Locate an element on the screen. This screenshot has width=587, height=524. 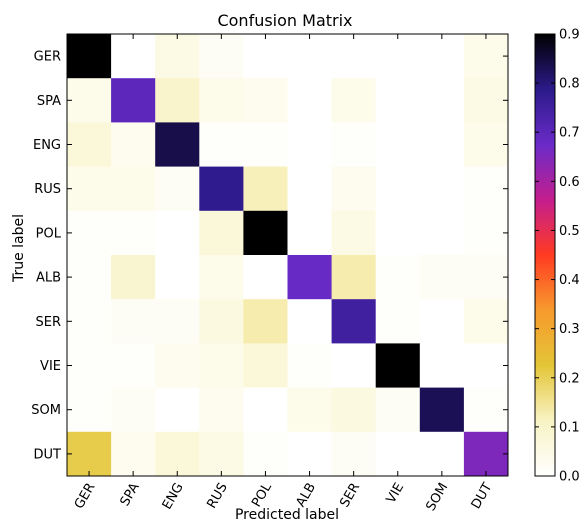
y-tick-label: DUT is located at coordinates (48, 454).